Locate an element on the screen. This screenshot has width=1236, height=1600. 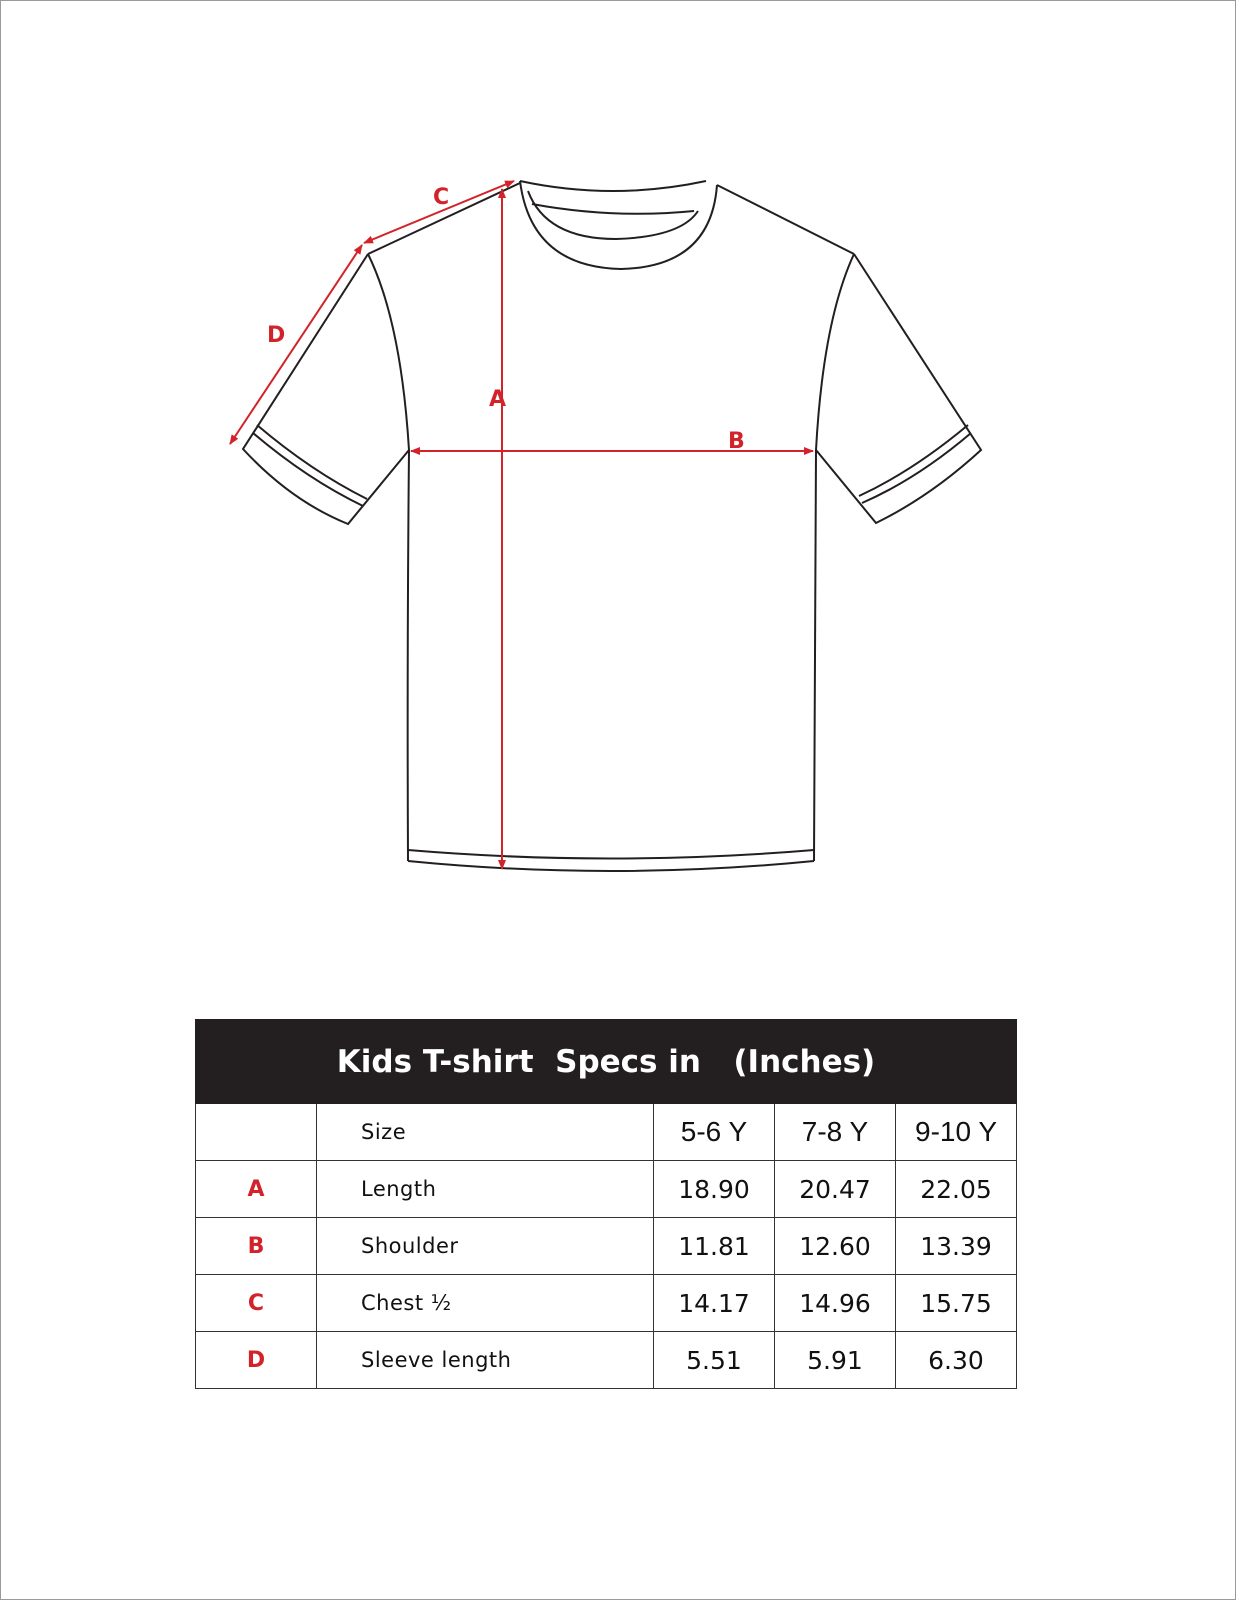
table-title-row: Kids T-shirt Specs in (Inches) is located at coordinates (606, 1061).